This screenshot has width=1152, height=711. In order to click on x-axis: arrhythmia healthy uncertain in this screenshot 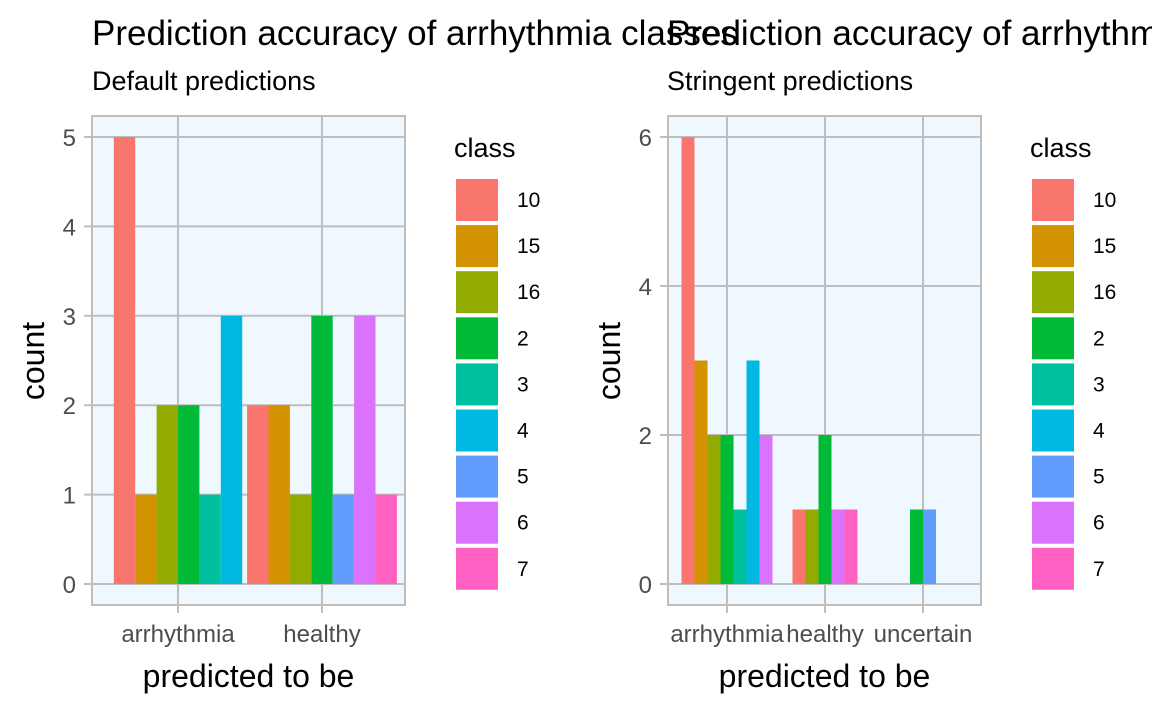, I will do `click(821, 626)`.